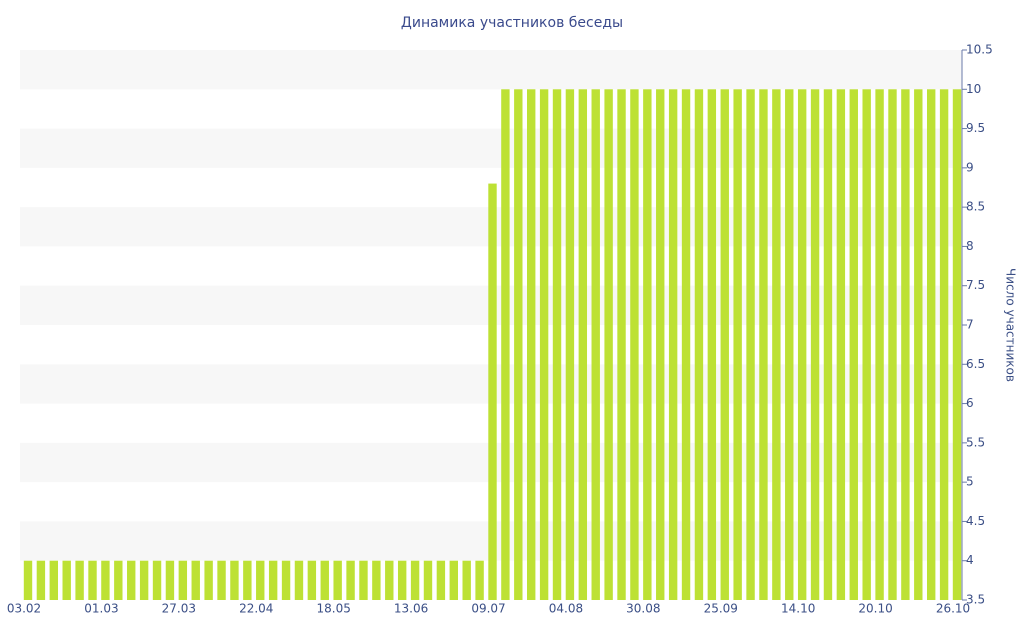 The height and width of the screenshot is (640, 1024). I want to click on y-tick-label: 6, so click(970, 403).